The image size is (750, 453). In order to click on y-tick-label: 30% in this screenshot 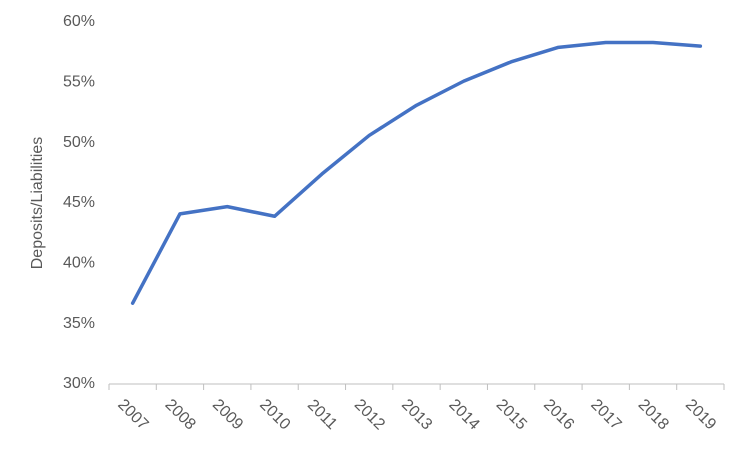, I will do `click(79, 383)`.